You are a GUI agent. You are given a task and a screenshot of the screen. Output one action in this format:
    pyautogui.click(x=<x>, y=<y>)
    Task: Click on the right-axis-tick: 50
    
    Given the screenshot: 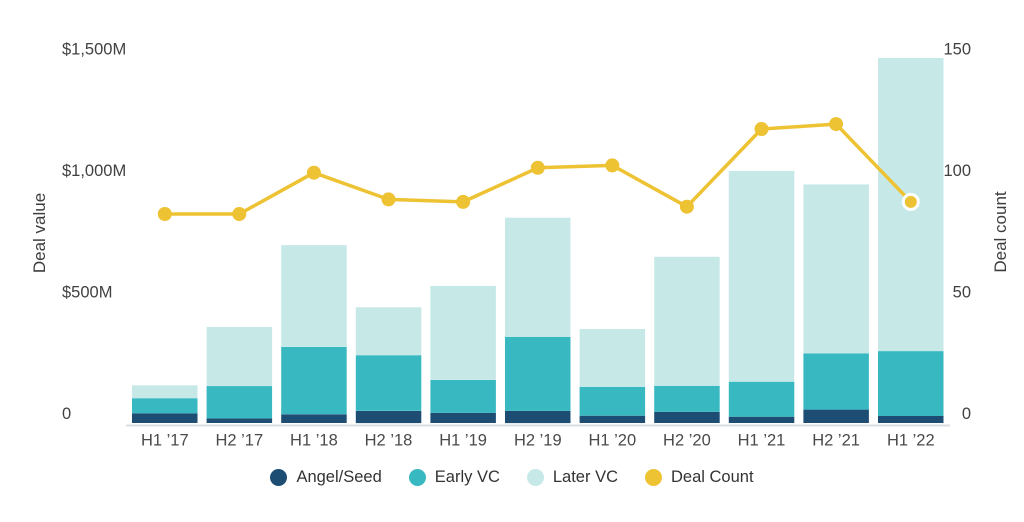 What is the action you would take?
    pyautogui.click(x=962, y=292)
    